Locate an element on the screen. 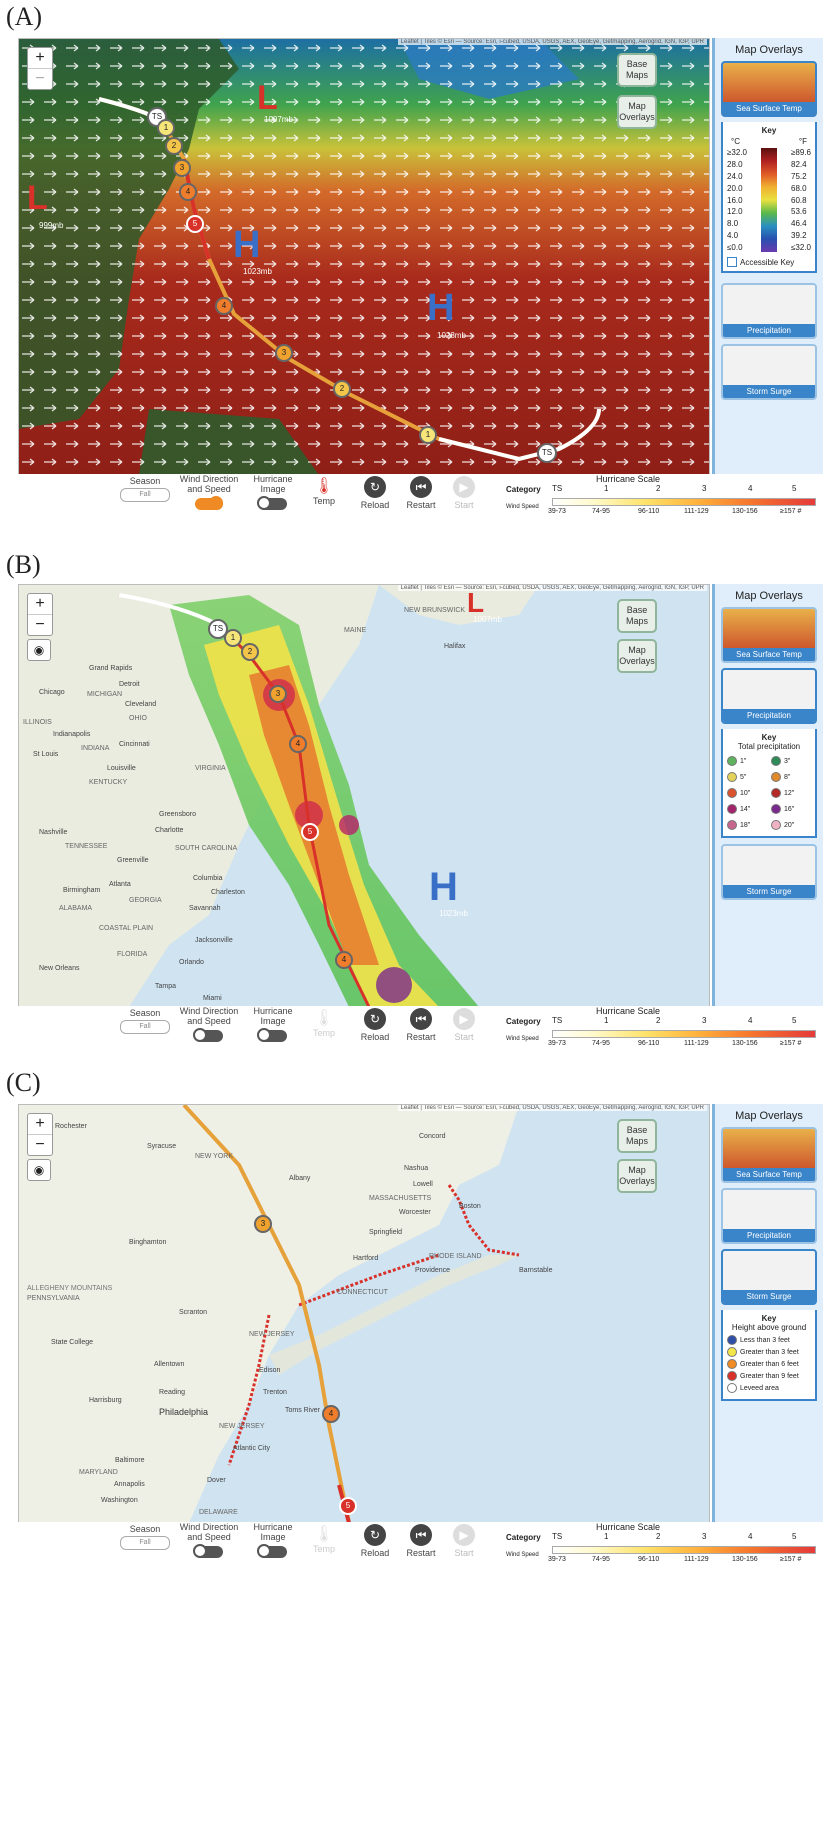 Image resolution: width=838 pixels, height=1827 pixels. target-icon: ◉ is located at coordinates (39, 650).